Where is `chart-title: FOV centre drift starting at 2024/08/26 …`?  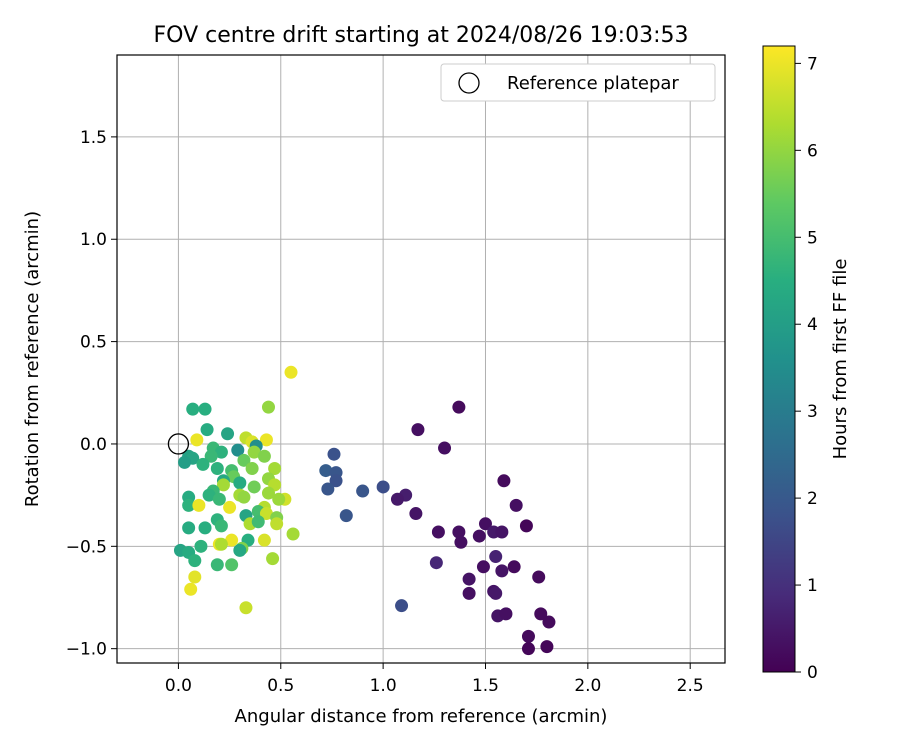
chart-title: FOV centre drift starting at 2024/08/26 … is located at coordinates (421, 35).